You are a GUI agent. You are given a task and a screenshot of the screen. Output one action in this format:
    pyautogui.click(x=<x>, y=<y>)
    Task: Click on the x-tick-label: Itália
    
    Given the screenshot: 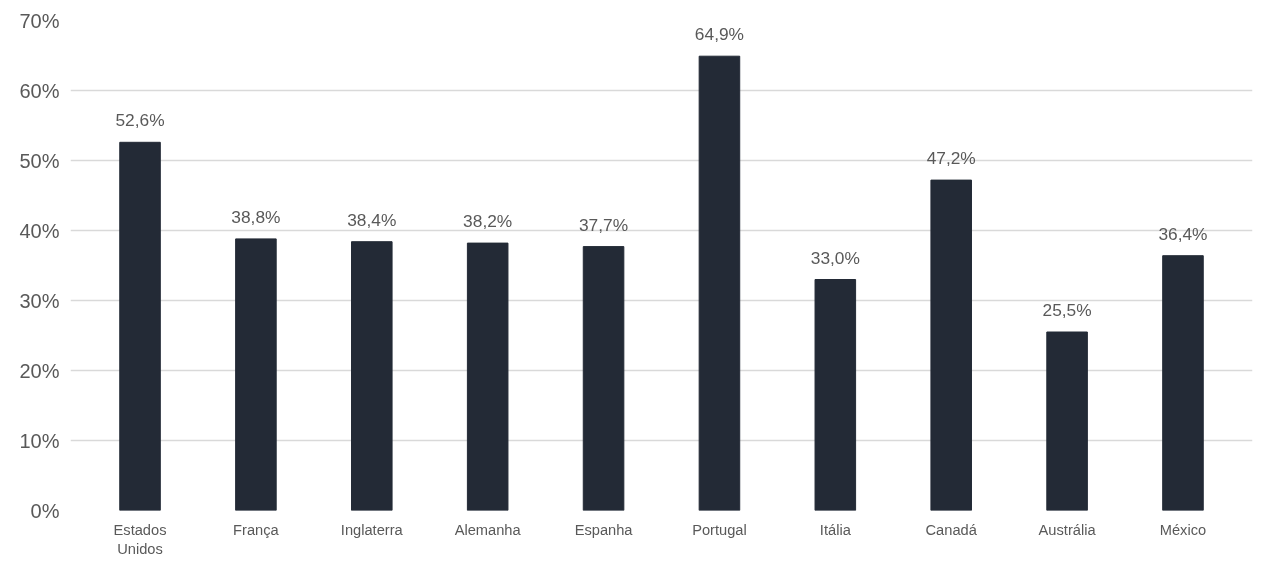 What is the action you would take?
    pyautogui.click(x=835, y=529)
    